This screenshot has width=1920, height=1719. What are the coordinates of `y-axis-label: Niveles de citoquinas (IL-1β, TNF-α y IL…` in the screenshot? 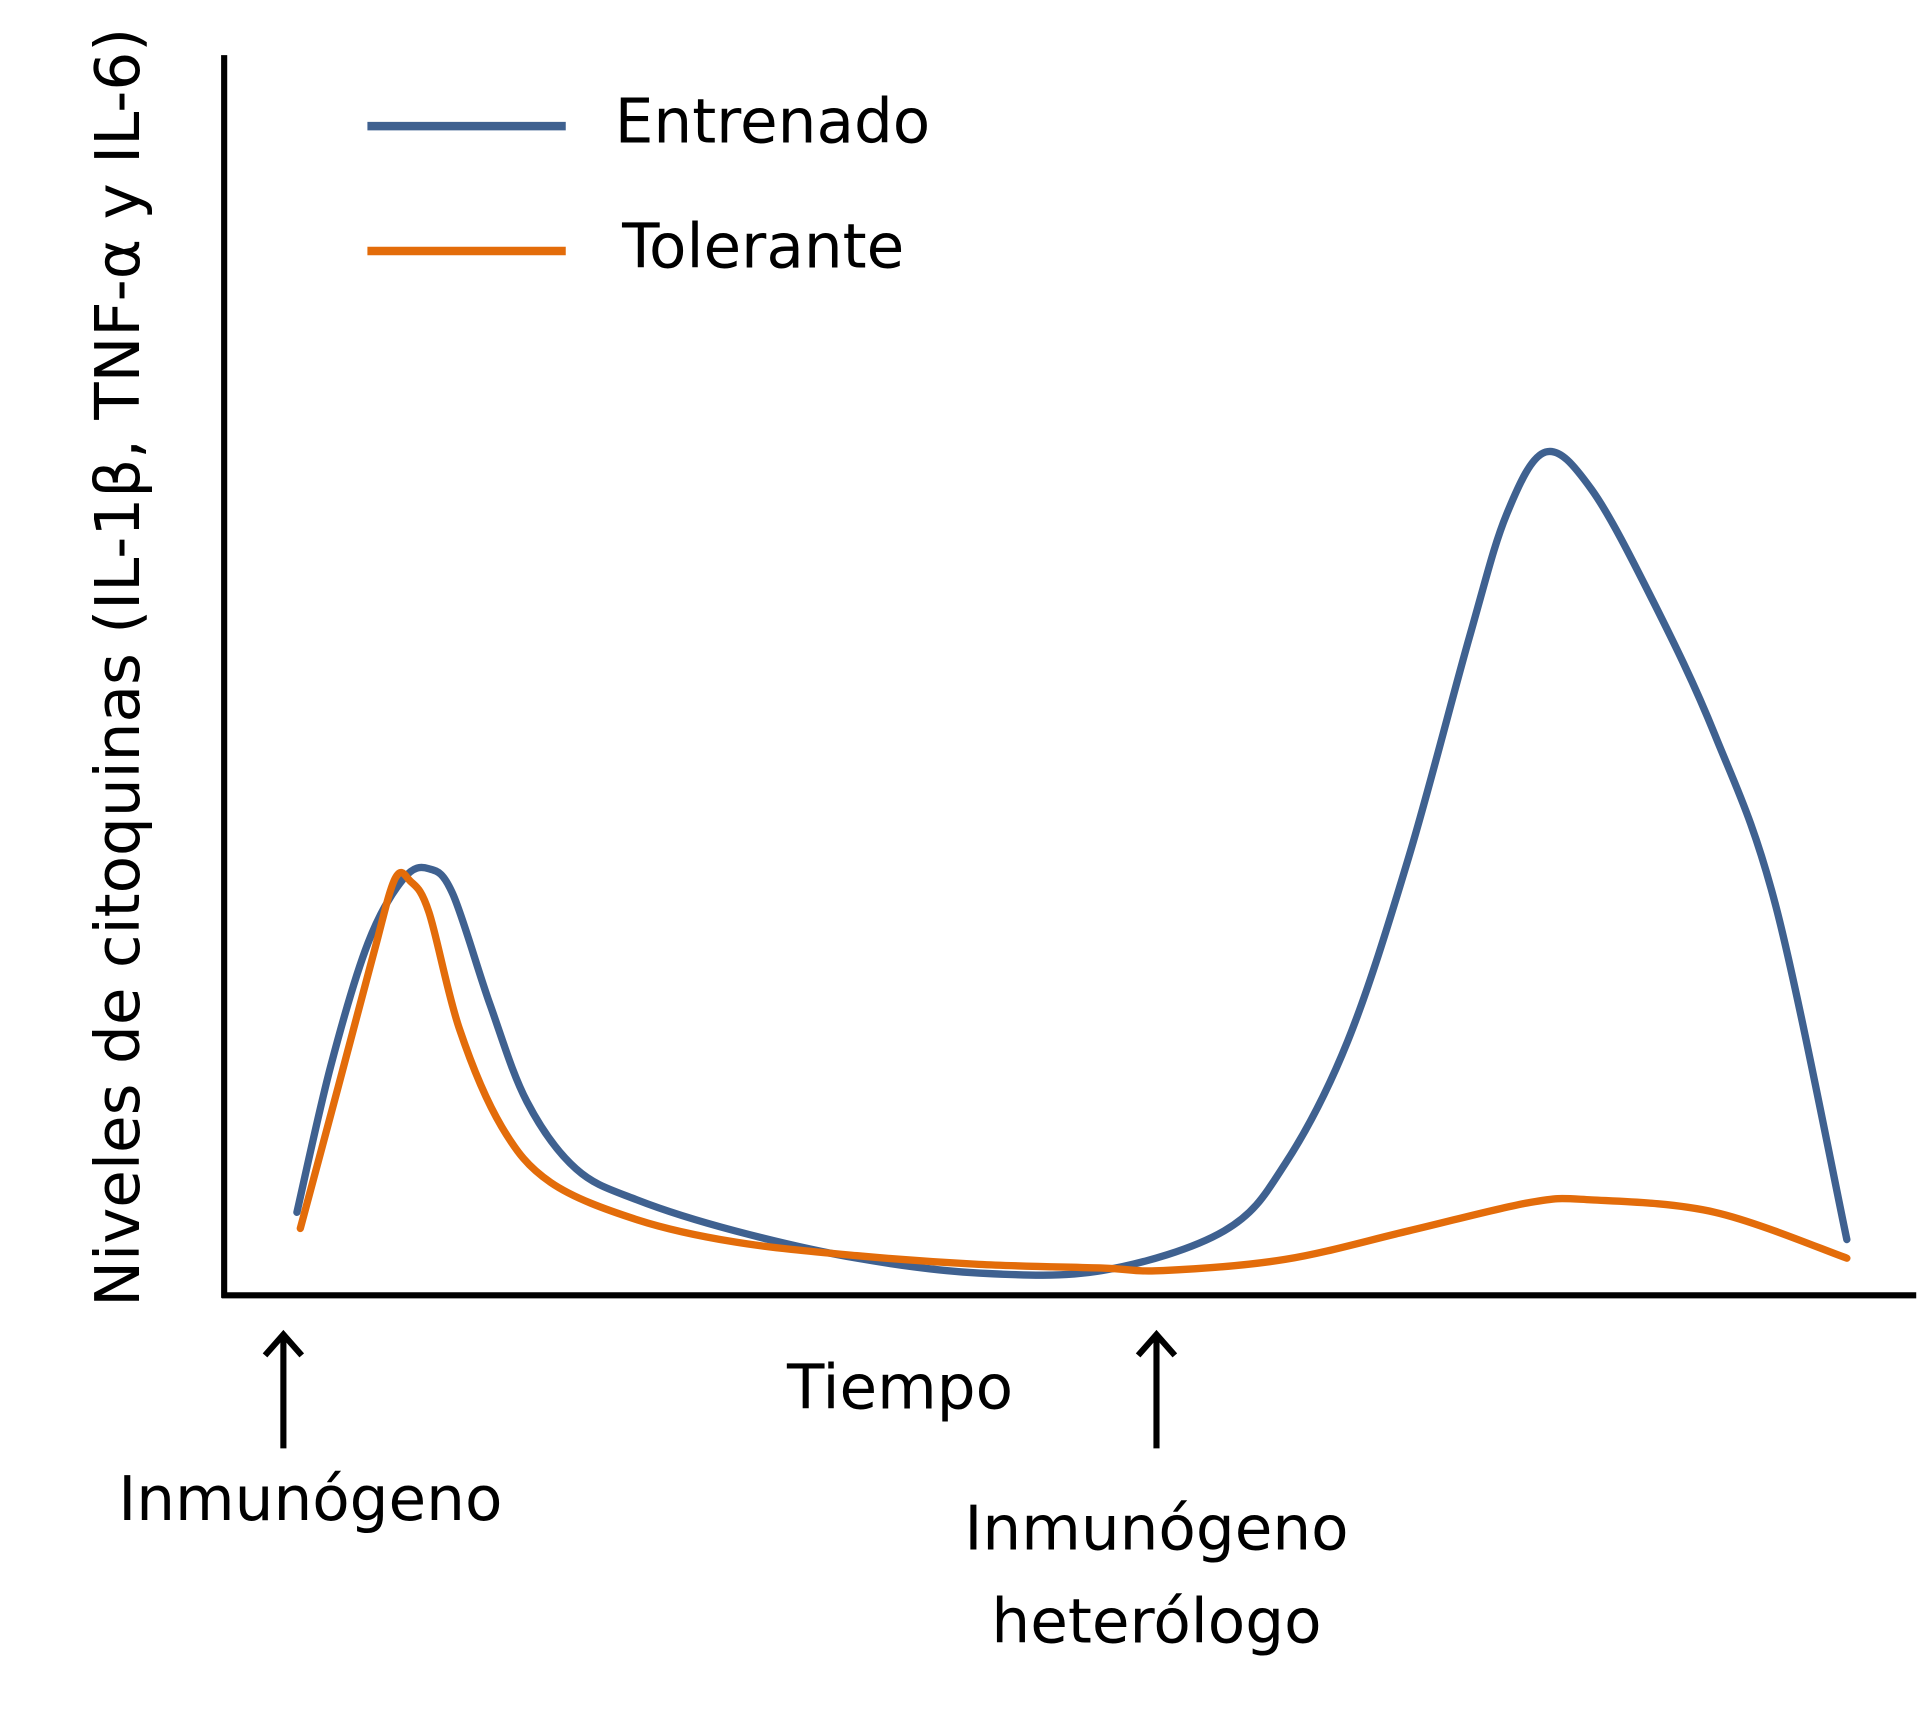 It's located at (118, 667).